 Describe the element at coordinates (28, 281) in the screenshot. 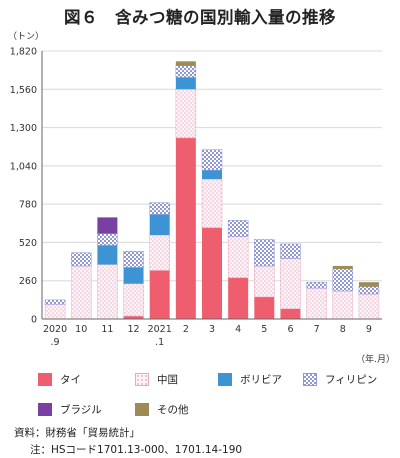

I see `y-tick-label: 260` at that location.